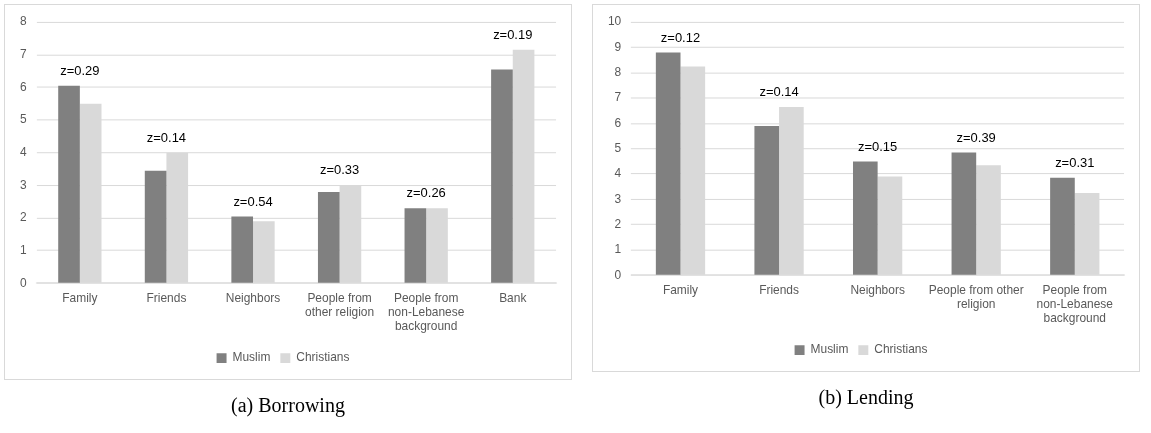 The width and height of the screenshot is (1151, 433). Describe the element at coordinates (614, 21) in the screenshot. I see `y-tick-label: 10` at that location.